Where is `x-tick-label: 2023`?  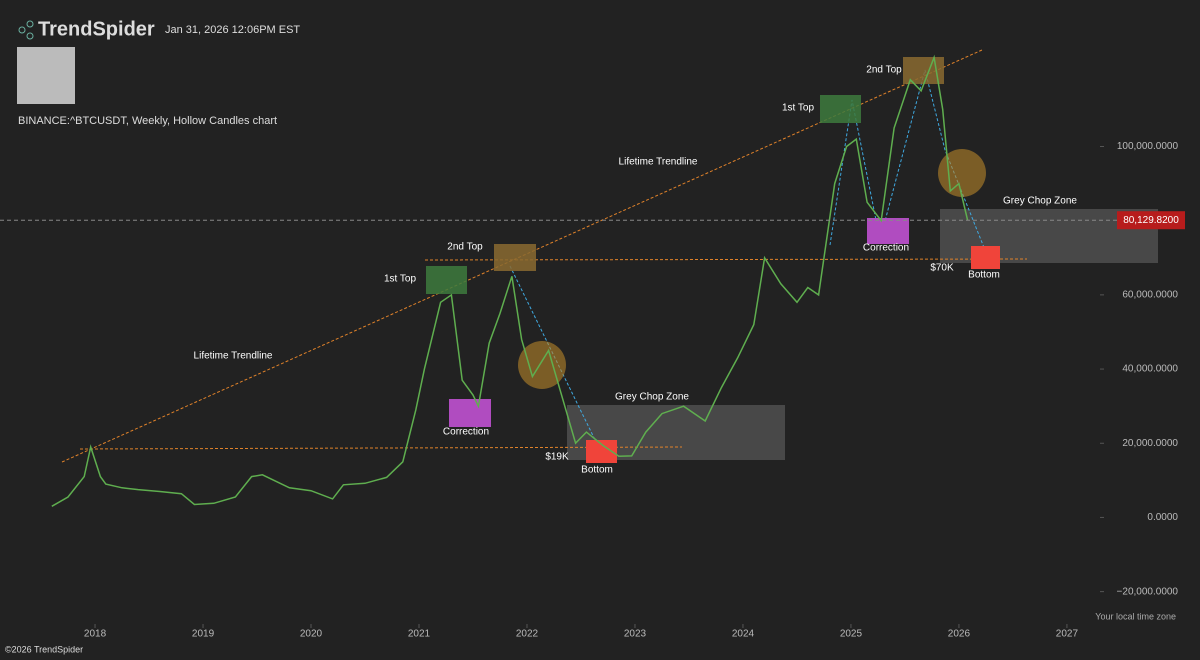
x-tick-label: 2023 is located at coordinates (635, 634).